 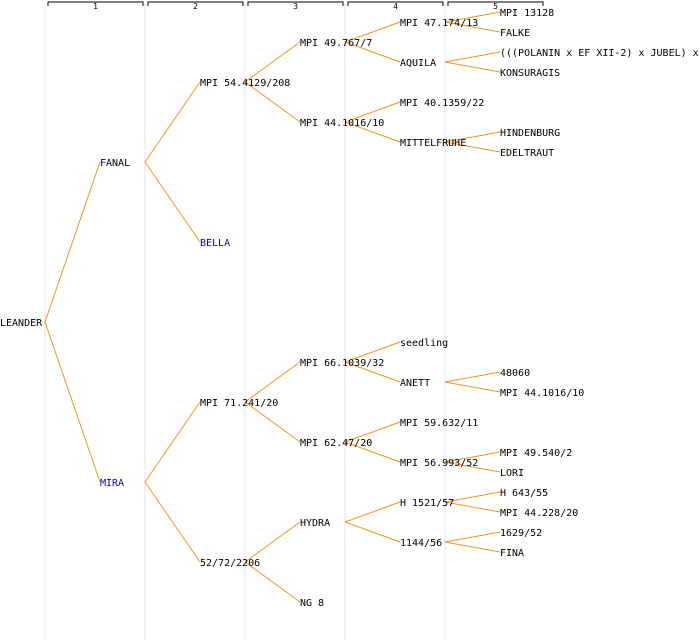 I want to click on ancestor-label: MPI 44.228/20, so click(x=539, y=513).